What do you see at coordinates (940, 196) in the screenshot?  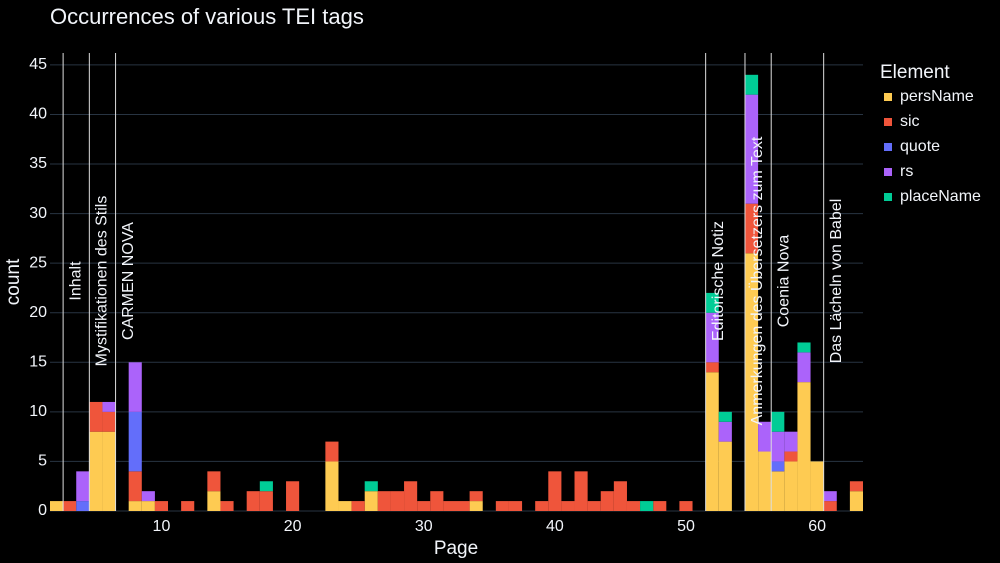 I see `legend-label: placeName` at bounding box center [940, 196].